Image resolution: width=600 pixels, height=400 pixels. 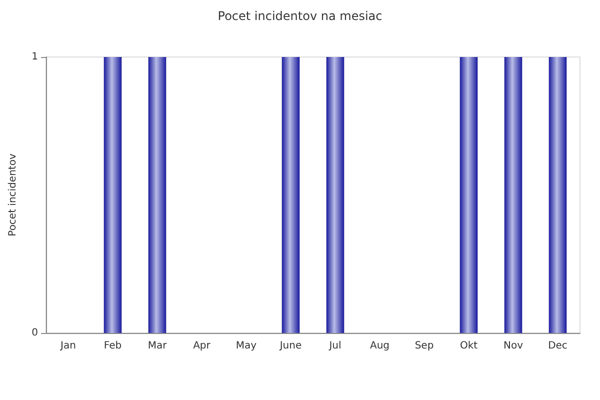 I want to click on x-tick-label: Apr, so click(x=202, y=346).